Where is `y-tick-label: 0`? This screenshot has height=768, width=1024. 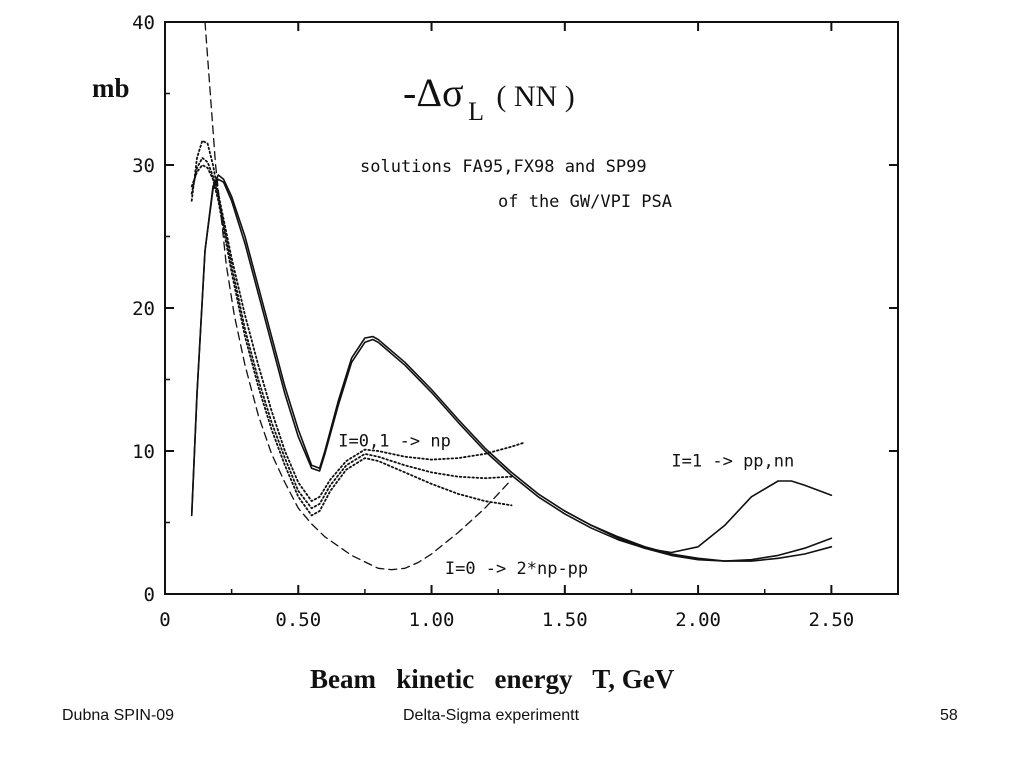
y-tick-label: 0 is located at coordinates (149, 595).